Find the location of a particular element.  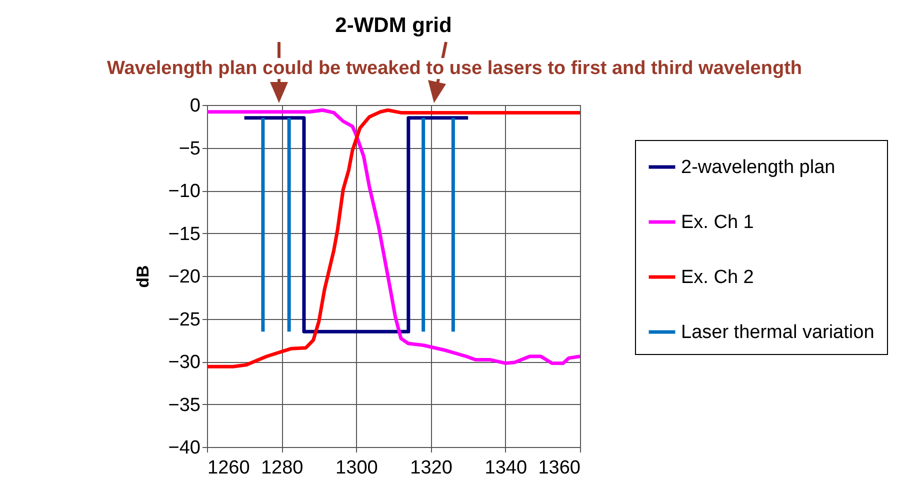

y-tick-label: −35 is located at coordinates (184, 405).